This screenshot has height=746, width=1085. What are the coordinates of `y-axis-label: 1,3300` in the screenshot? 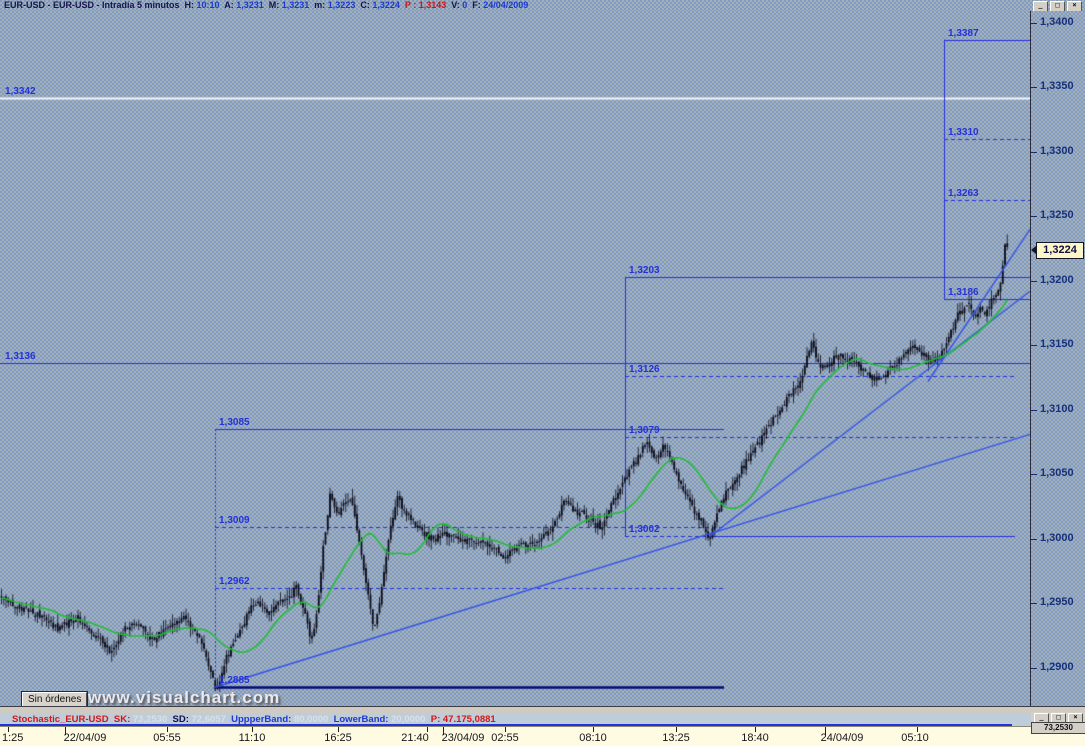 It's located at (1057, 150).